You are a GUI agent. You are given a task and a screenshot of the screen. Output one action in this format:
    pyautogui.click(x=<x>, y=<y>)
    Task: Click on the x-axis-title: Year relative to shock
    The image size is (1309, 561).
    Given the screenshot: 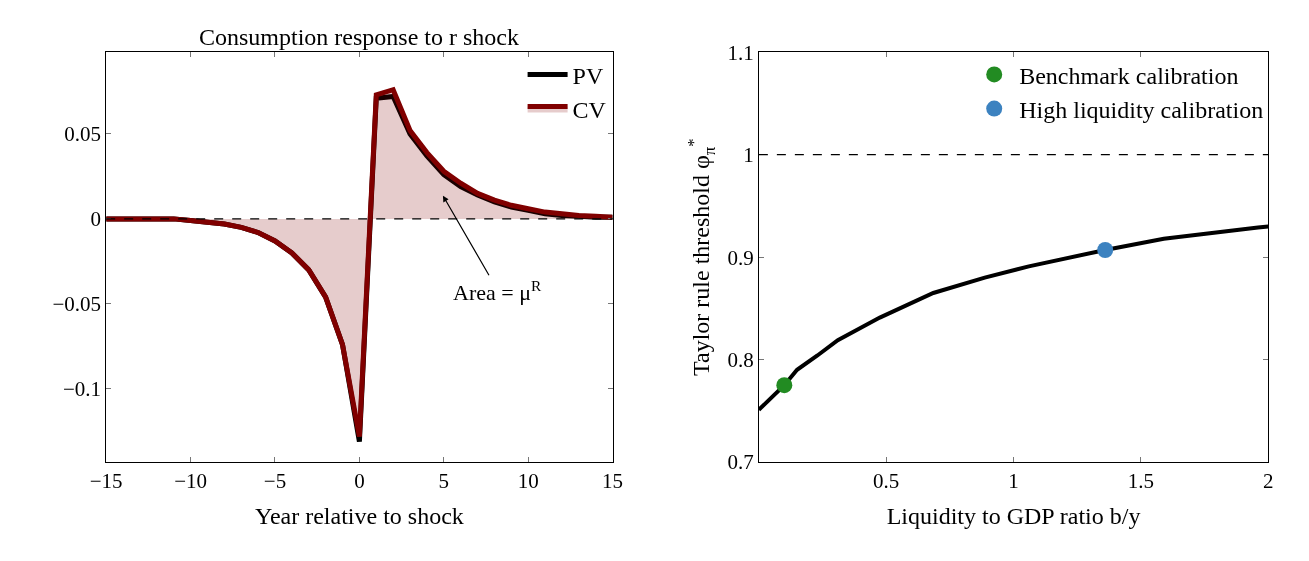 What is the action you would take?
    pyautogui.click(x=359, y=515)
    